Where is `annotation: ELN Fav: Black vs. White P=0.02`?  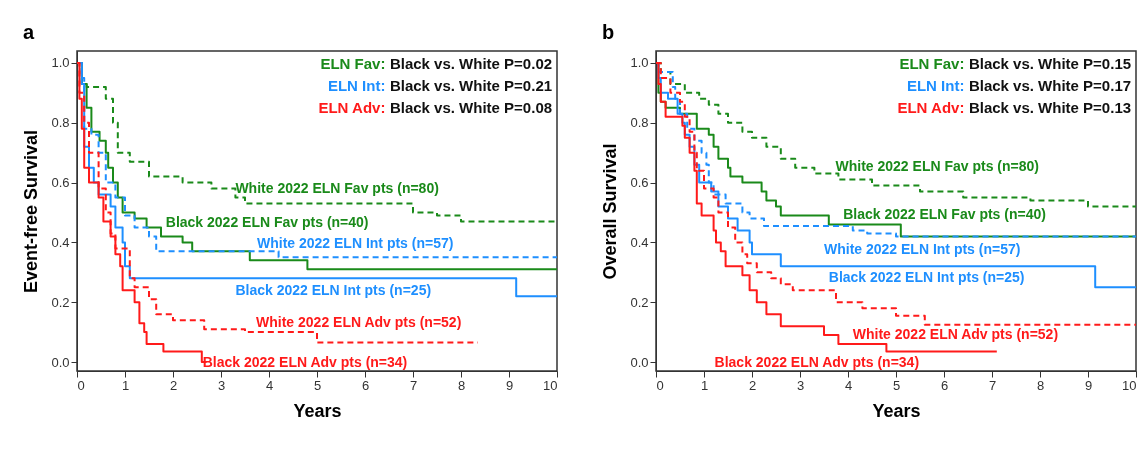
annotation: ELN Fav: Black vs. White P=0.02 is located at coordinates (436, 63).